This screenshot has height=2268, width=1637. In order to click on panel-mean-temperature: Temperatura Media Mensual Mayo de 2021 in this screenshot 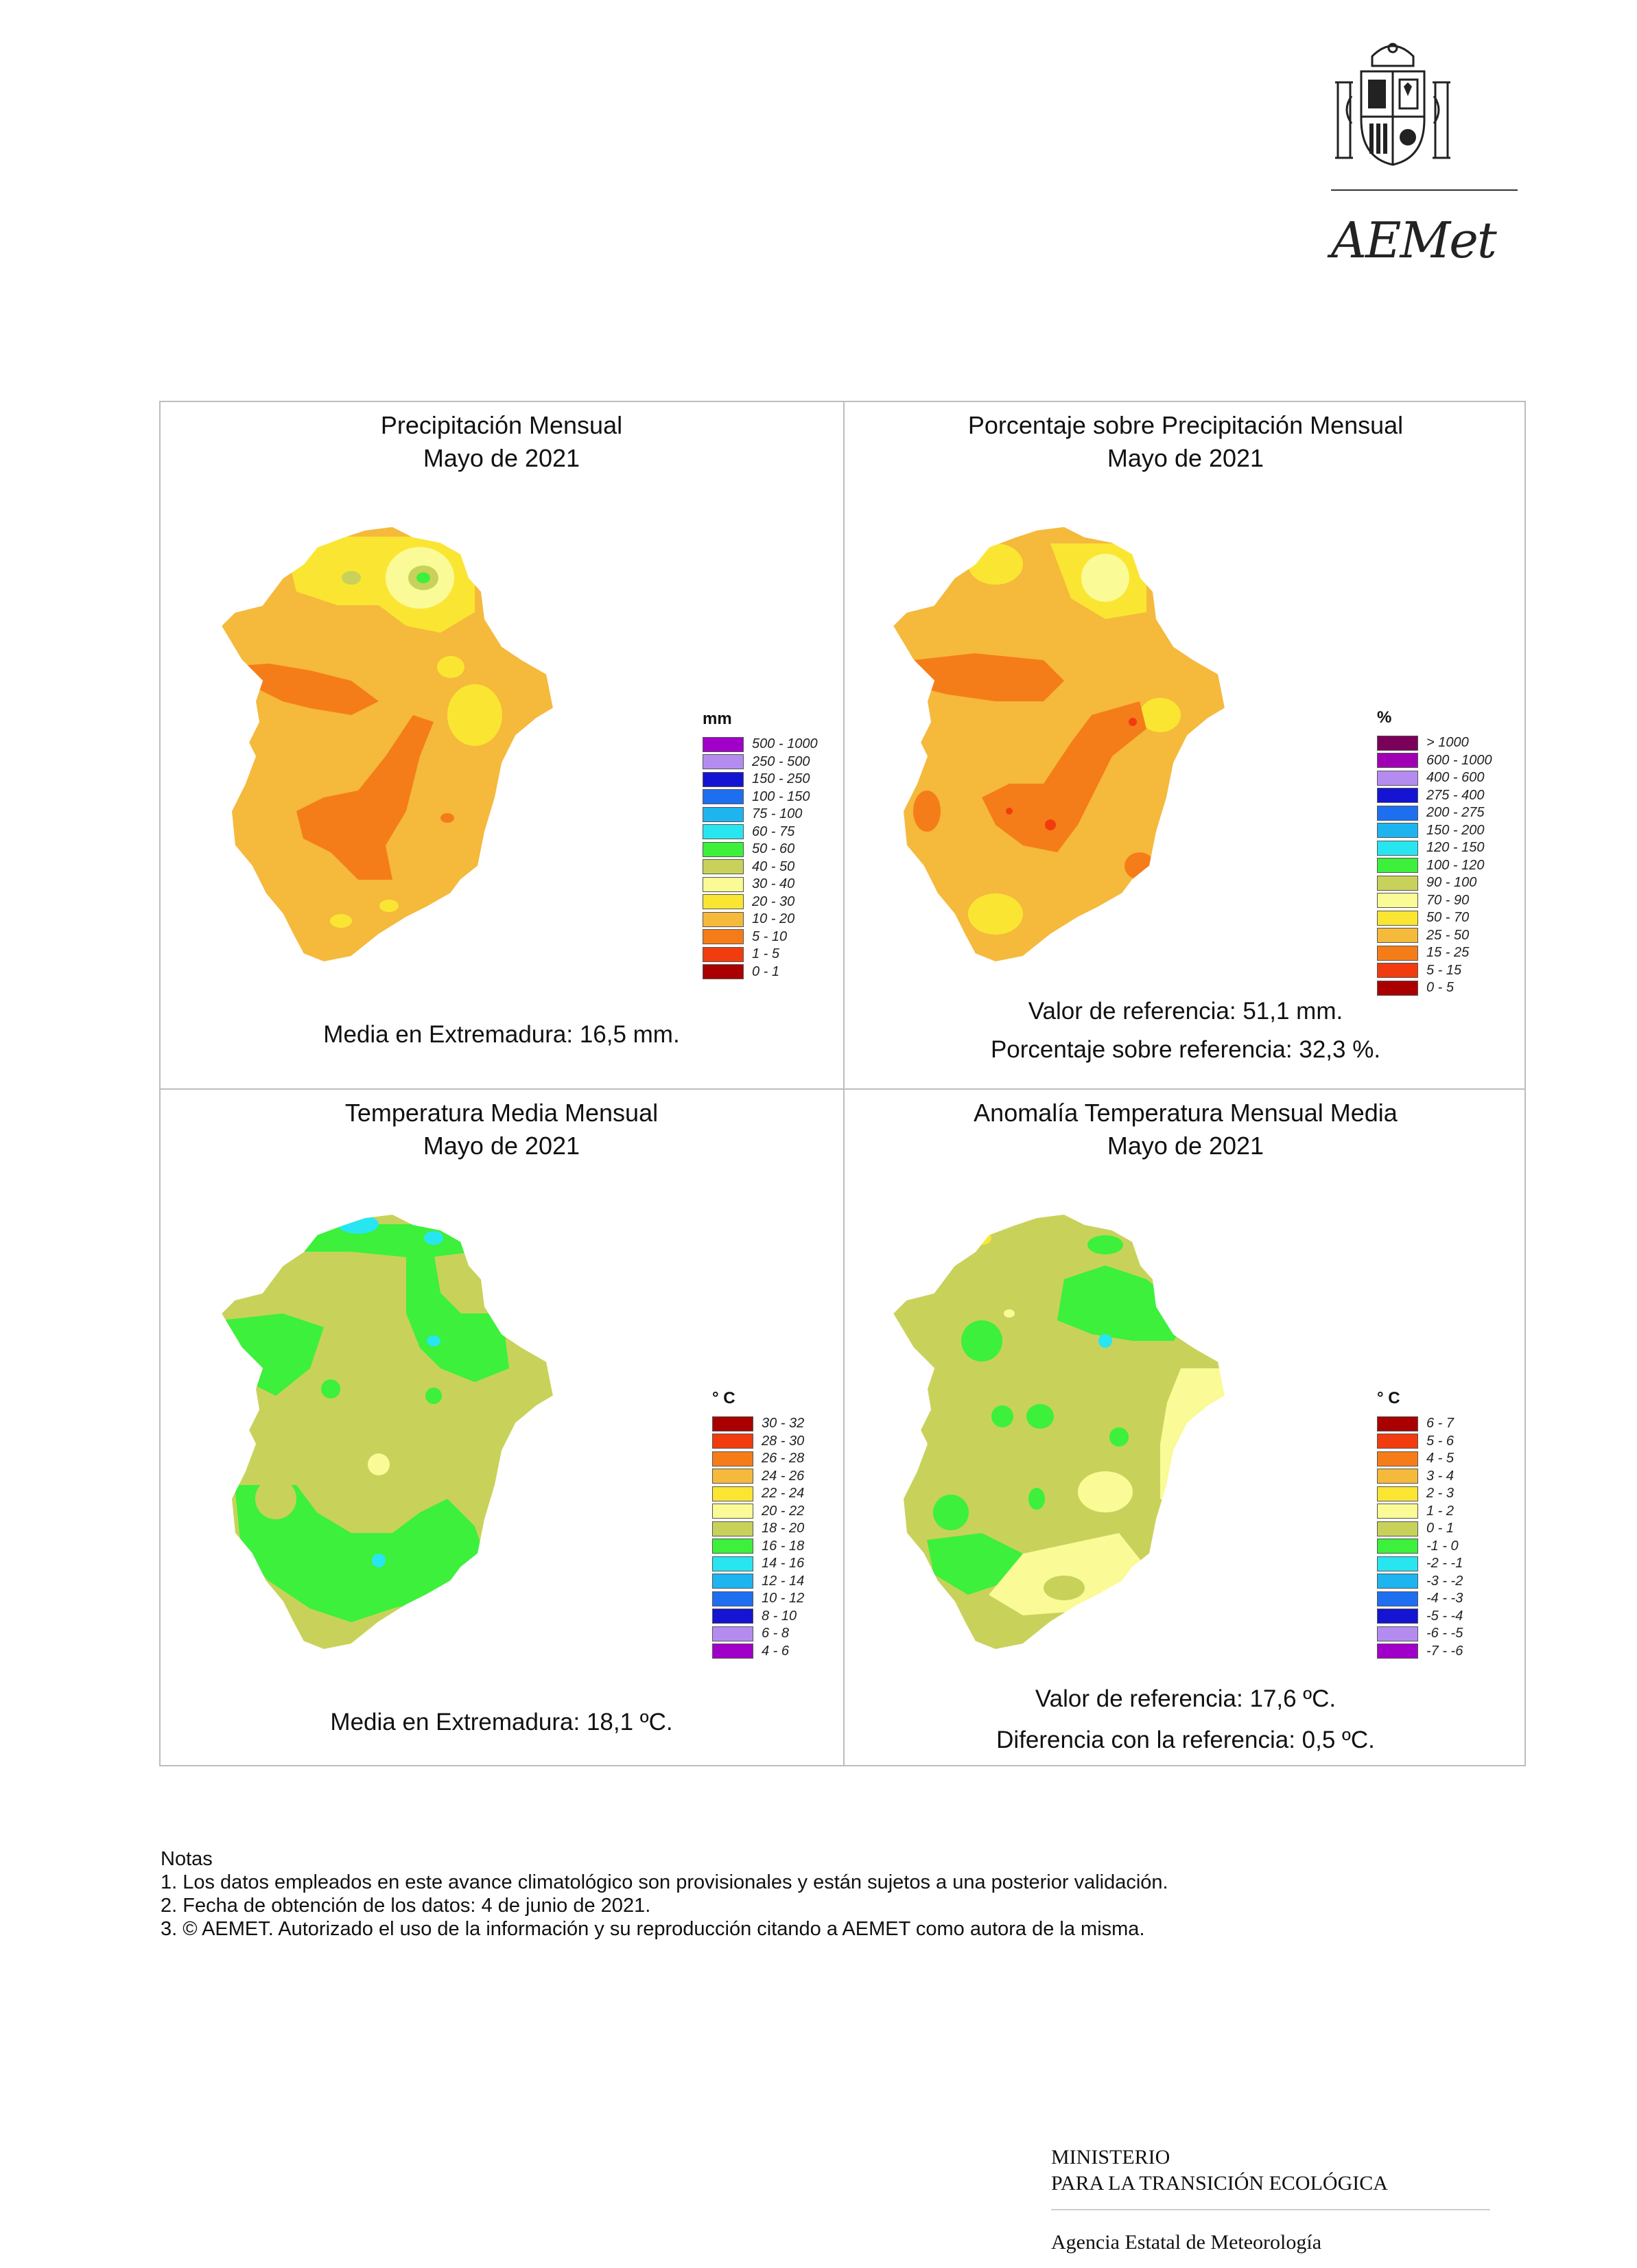, I will do `click(502, 1432)`.